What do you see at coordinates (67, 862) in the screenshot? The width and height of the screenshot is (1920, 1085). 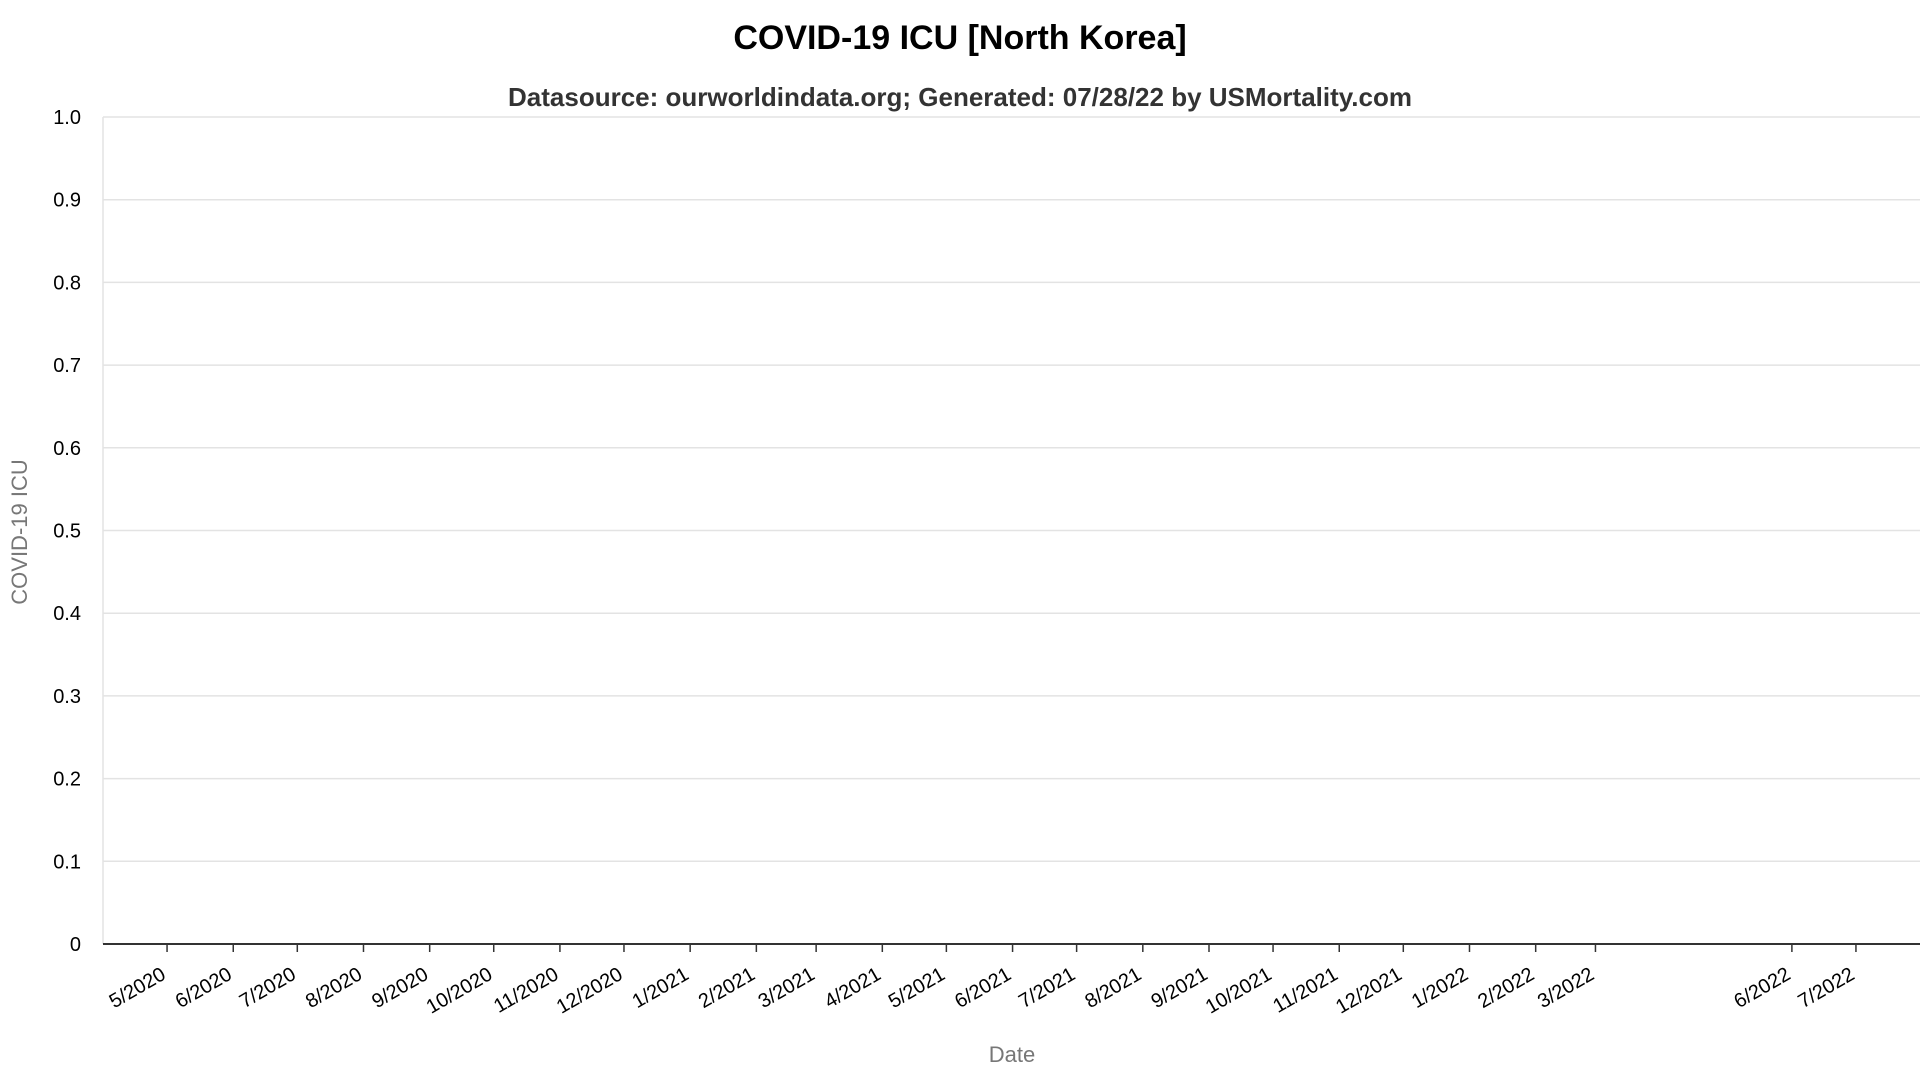 I see `y-tick-label: 0.1` at bounding box center [67, 862].